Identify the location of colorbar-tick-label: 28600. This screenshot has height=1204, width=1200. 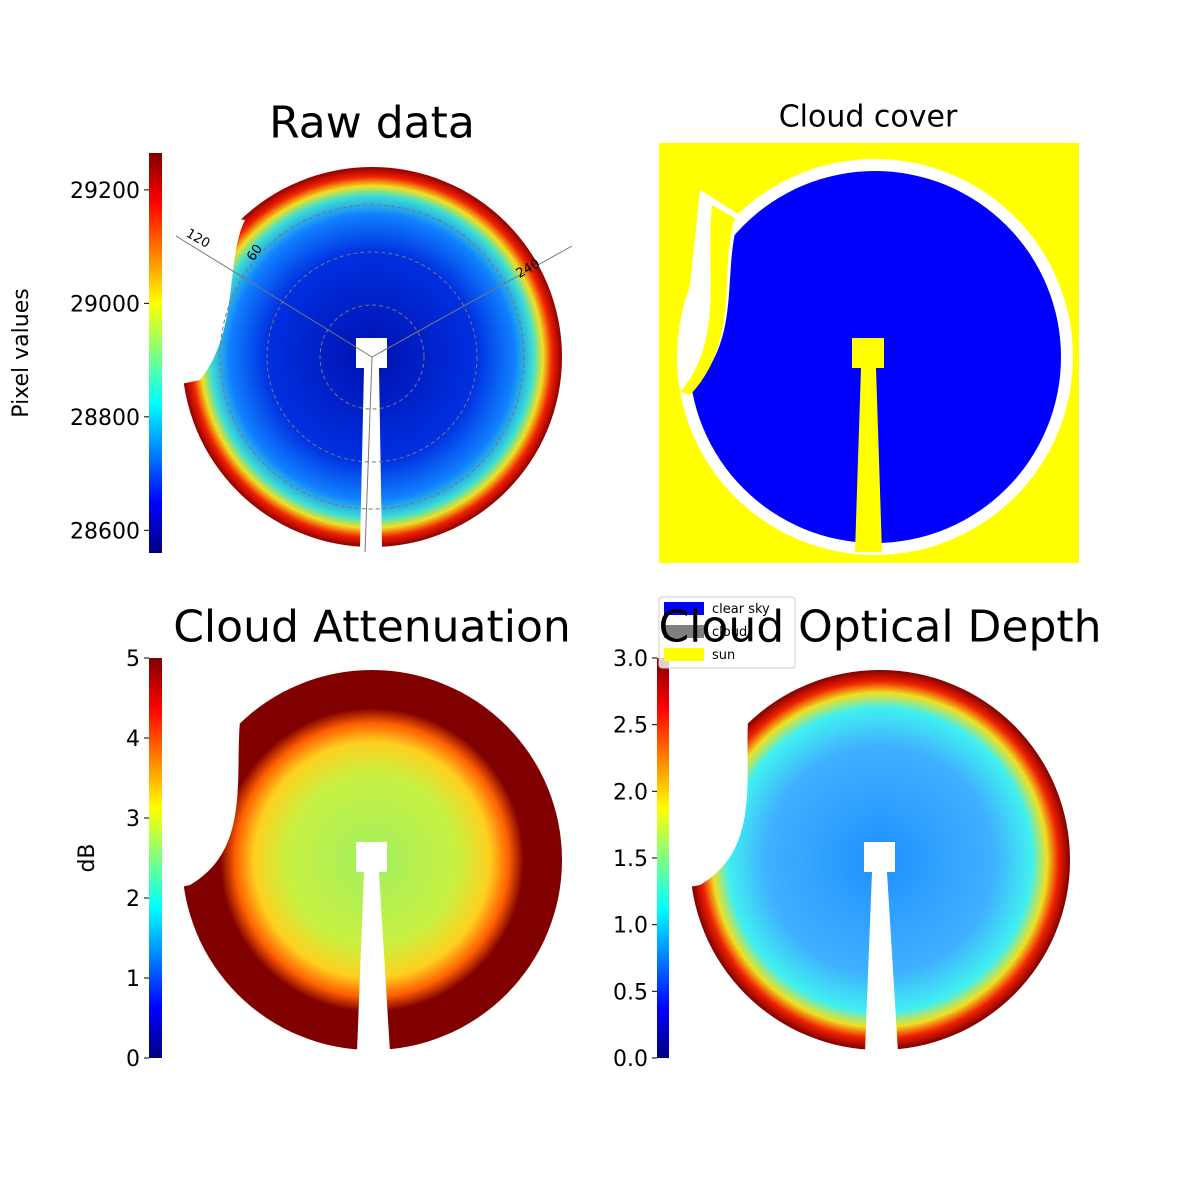
(105, 531).